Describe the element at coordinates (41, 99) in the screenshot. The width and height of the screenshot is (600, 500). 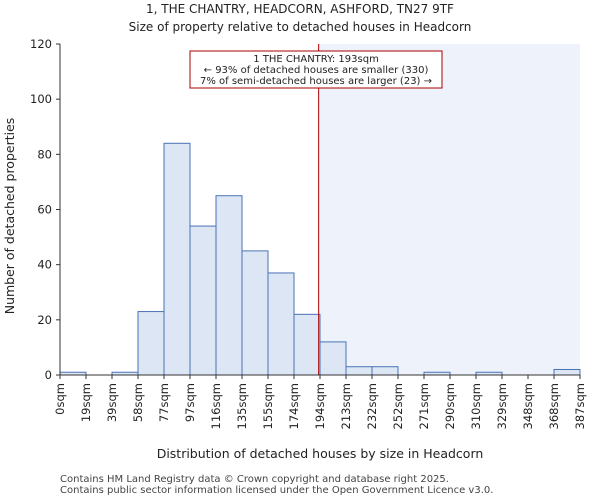
I see `y-tick-label: 100` at that location.